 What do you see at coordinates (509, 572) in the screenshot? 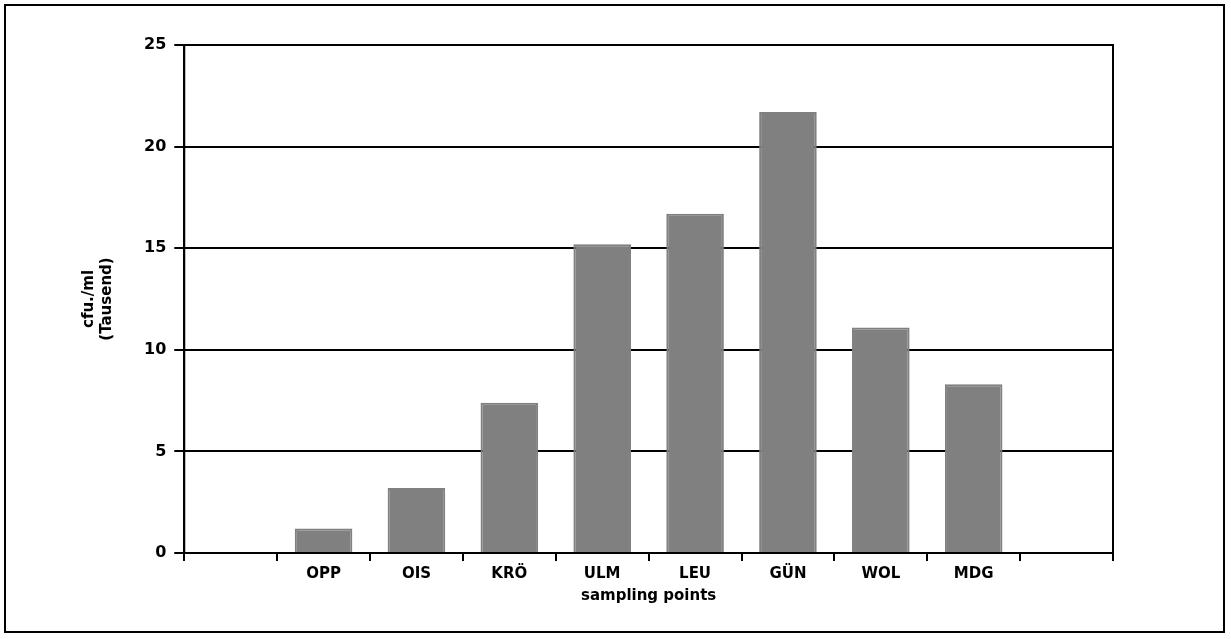
I see `x-tick-label: KRÖ` at bounding box center [509, 572].